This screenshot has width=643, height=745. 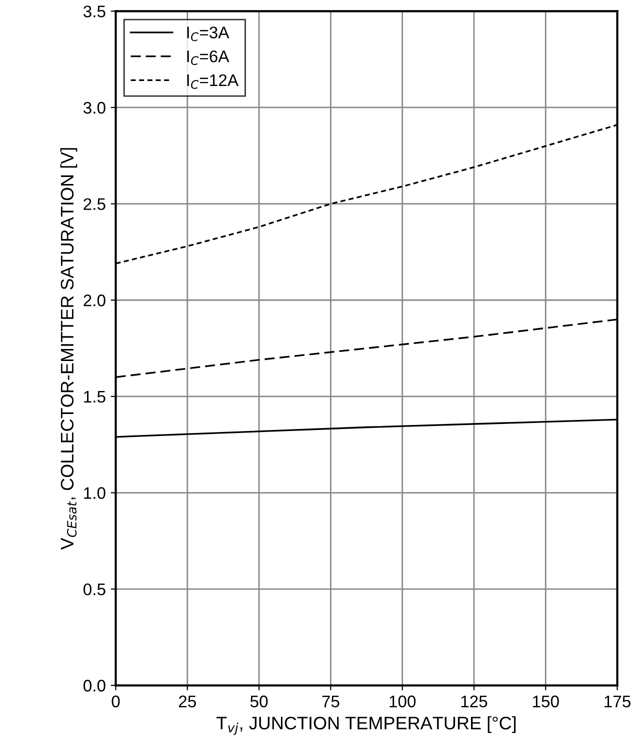 I want to click on y-tick-label: 0.0, so click(x=95, y=686).